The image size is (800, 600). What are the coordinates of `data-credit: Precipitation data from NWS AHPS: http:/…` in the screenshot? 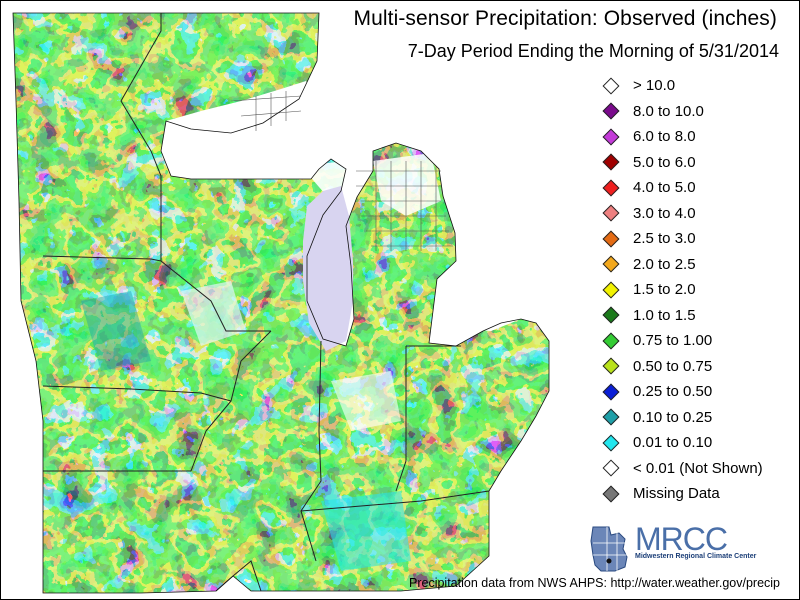 It's located at (595, 583).